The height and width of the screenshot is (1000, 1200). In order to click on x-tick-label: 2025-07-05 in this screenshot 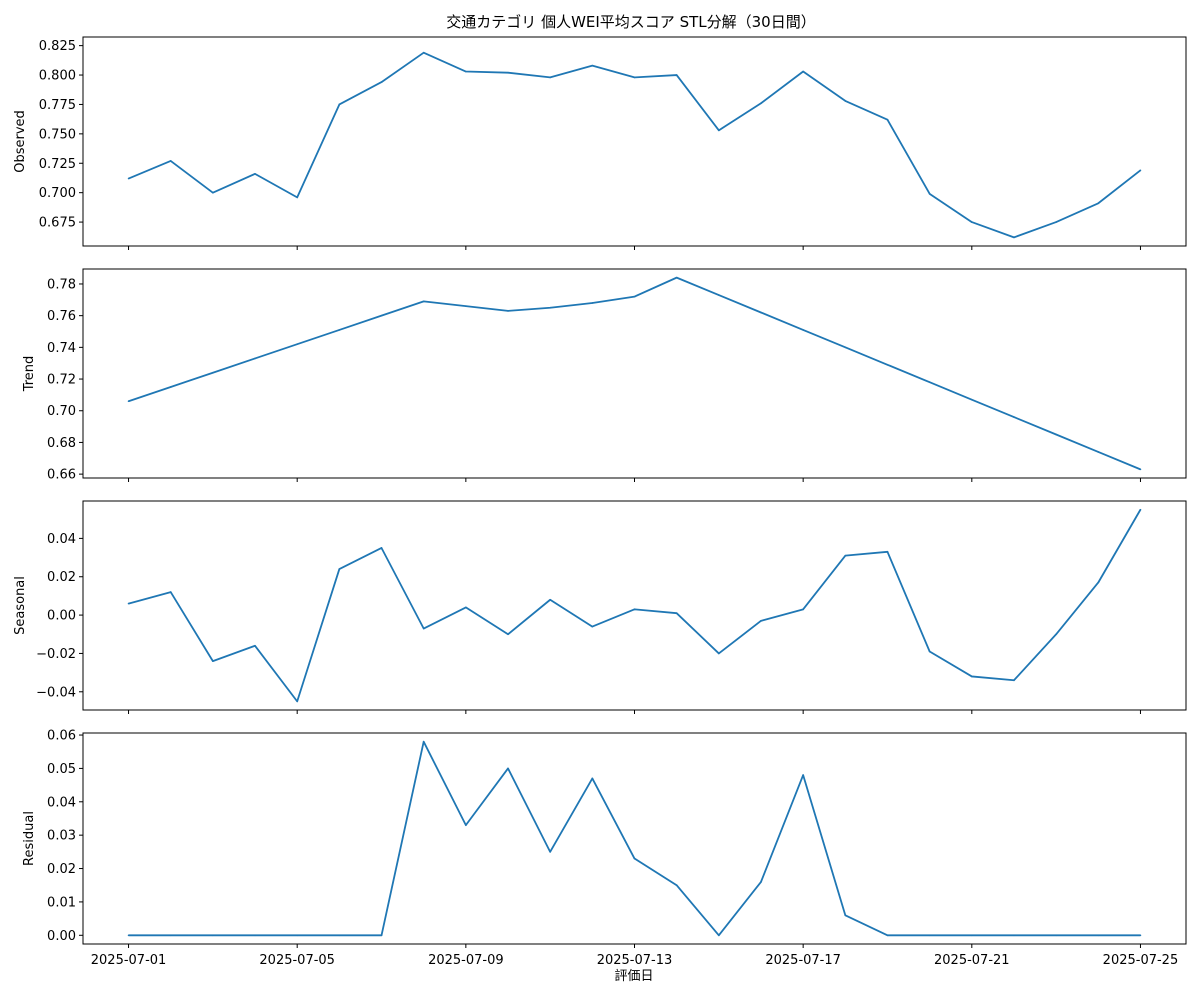, I will do `click(297, 960)`.